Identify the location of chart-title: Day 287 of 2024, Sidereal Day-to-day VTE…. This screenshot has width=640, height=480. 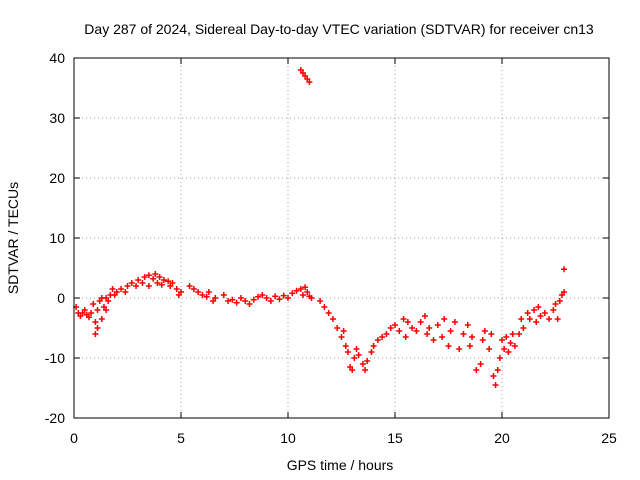
(339, 29).